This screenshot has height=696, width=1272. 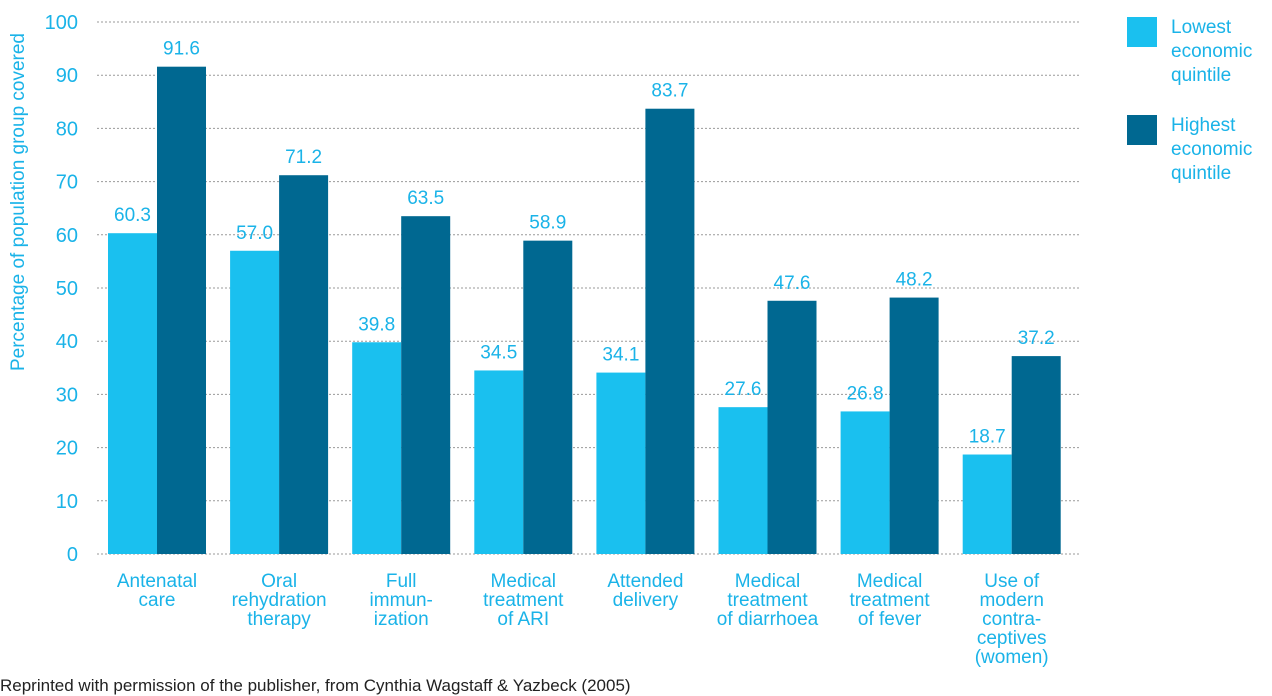 What do you see at coordinates (768, 600) in the screenshot?
I see `category-label: Medical treatment of diarrhoea` at bounding box center [768, 600].